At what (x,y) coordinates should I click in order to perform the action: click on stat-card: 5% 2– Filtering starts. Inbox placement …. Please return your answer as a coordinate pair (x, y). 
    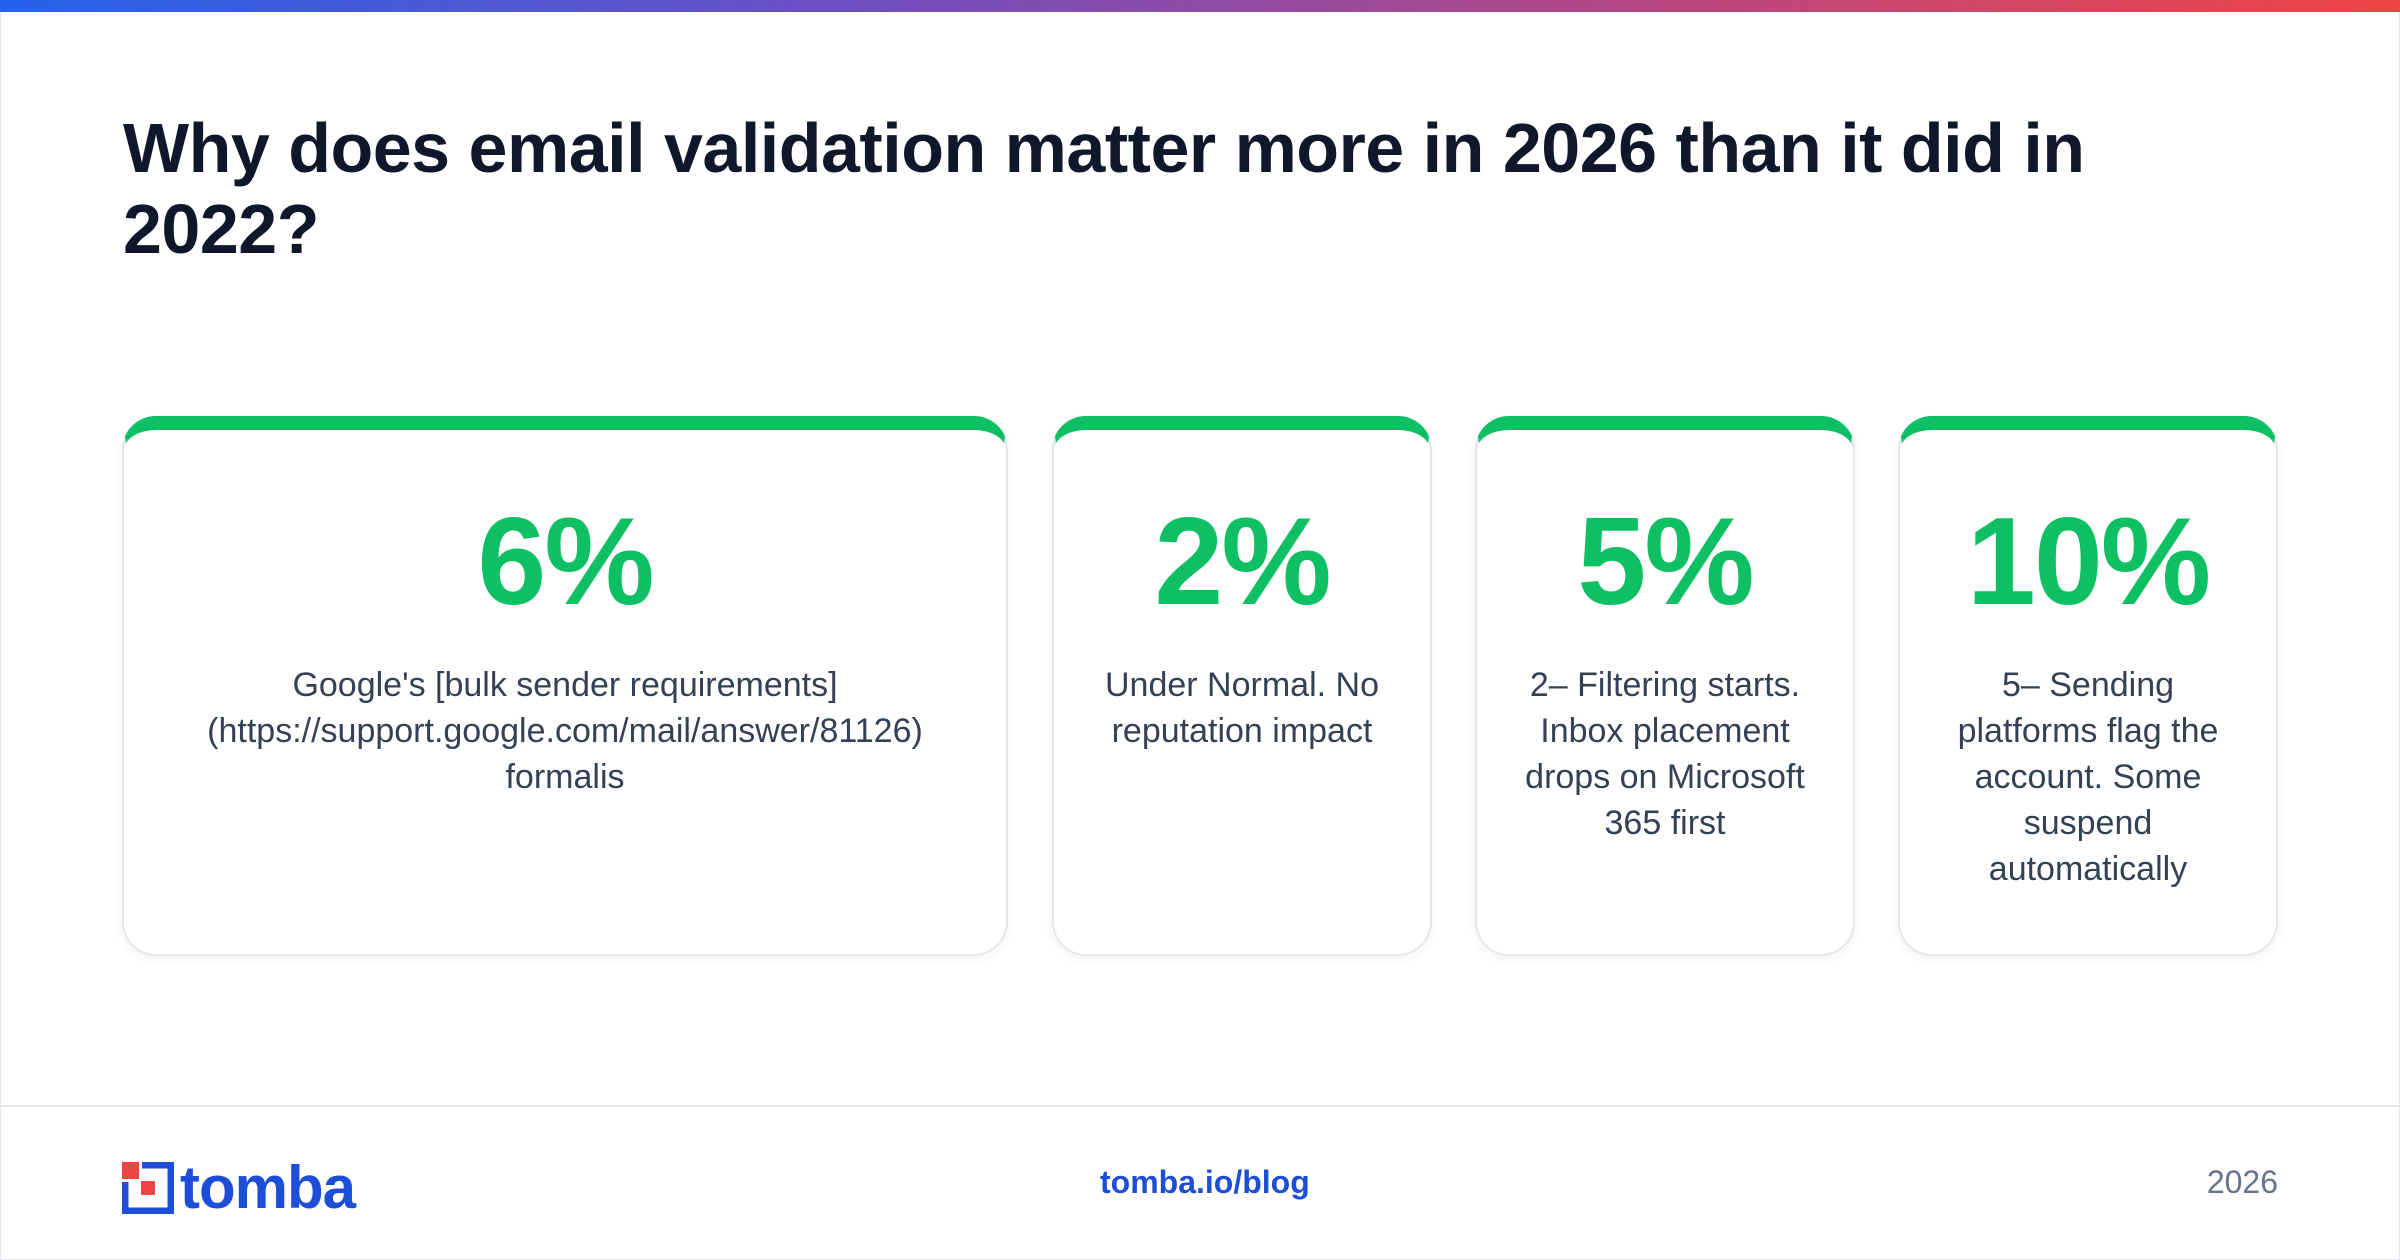
    Looking at the image, I should click on (1665, 686).